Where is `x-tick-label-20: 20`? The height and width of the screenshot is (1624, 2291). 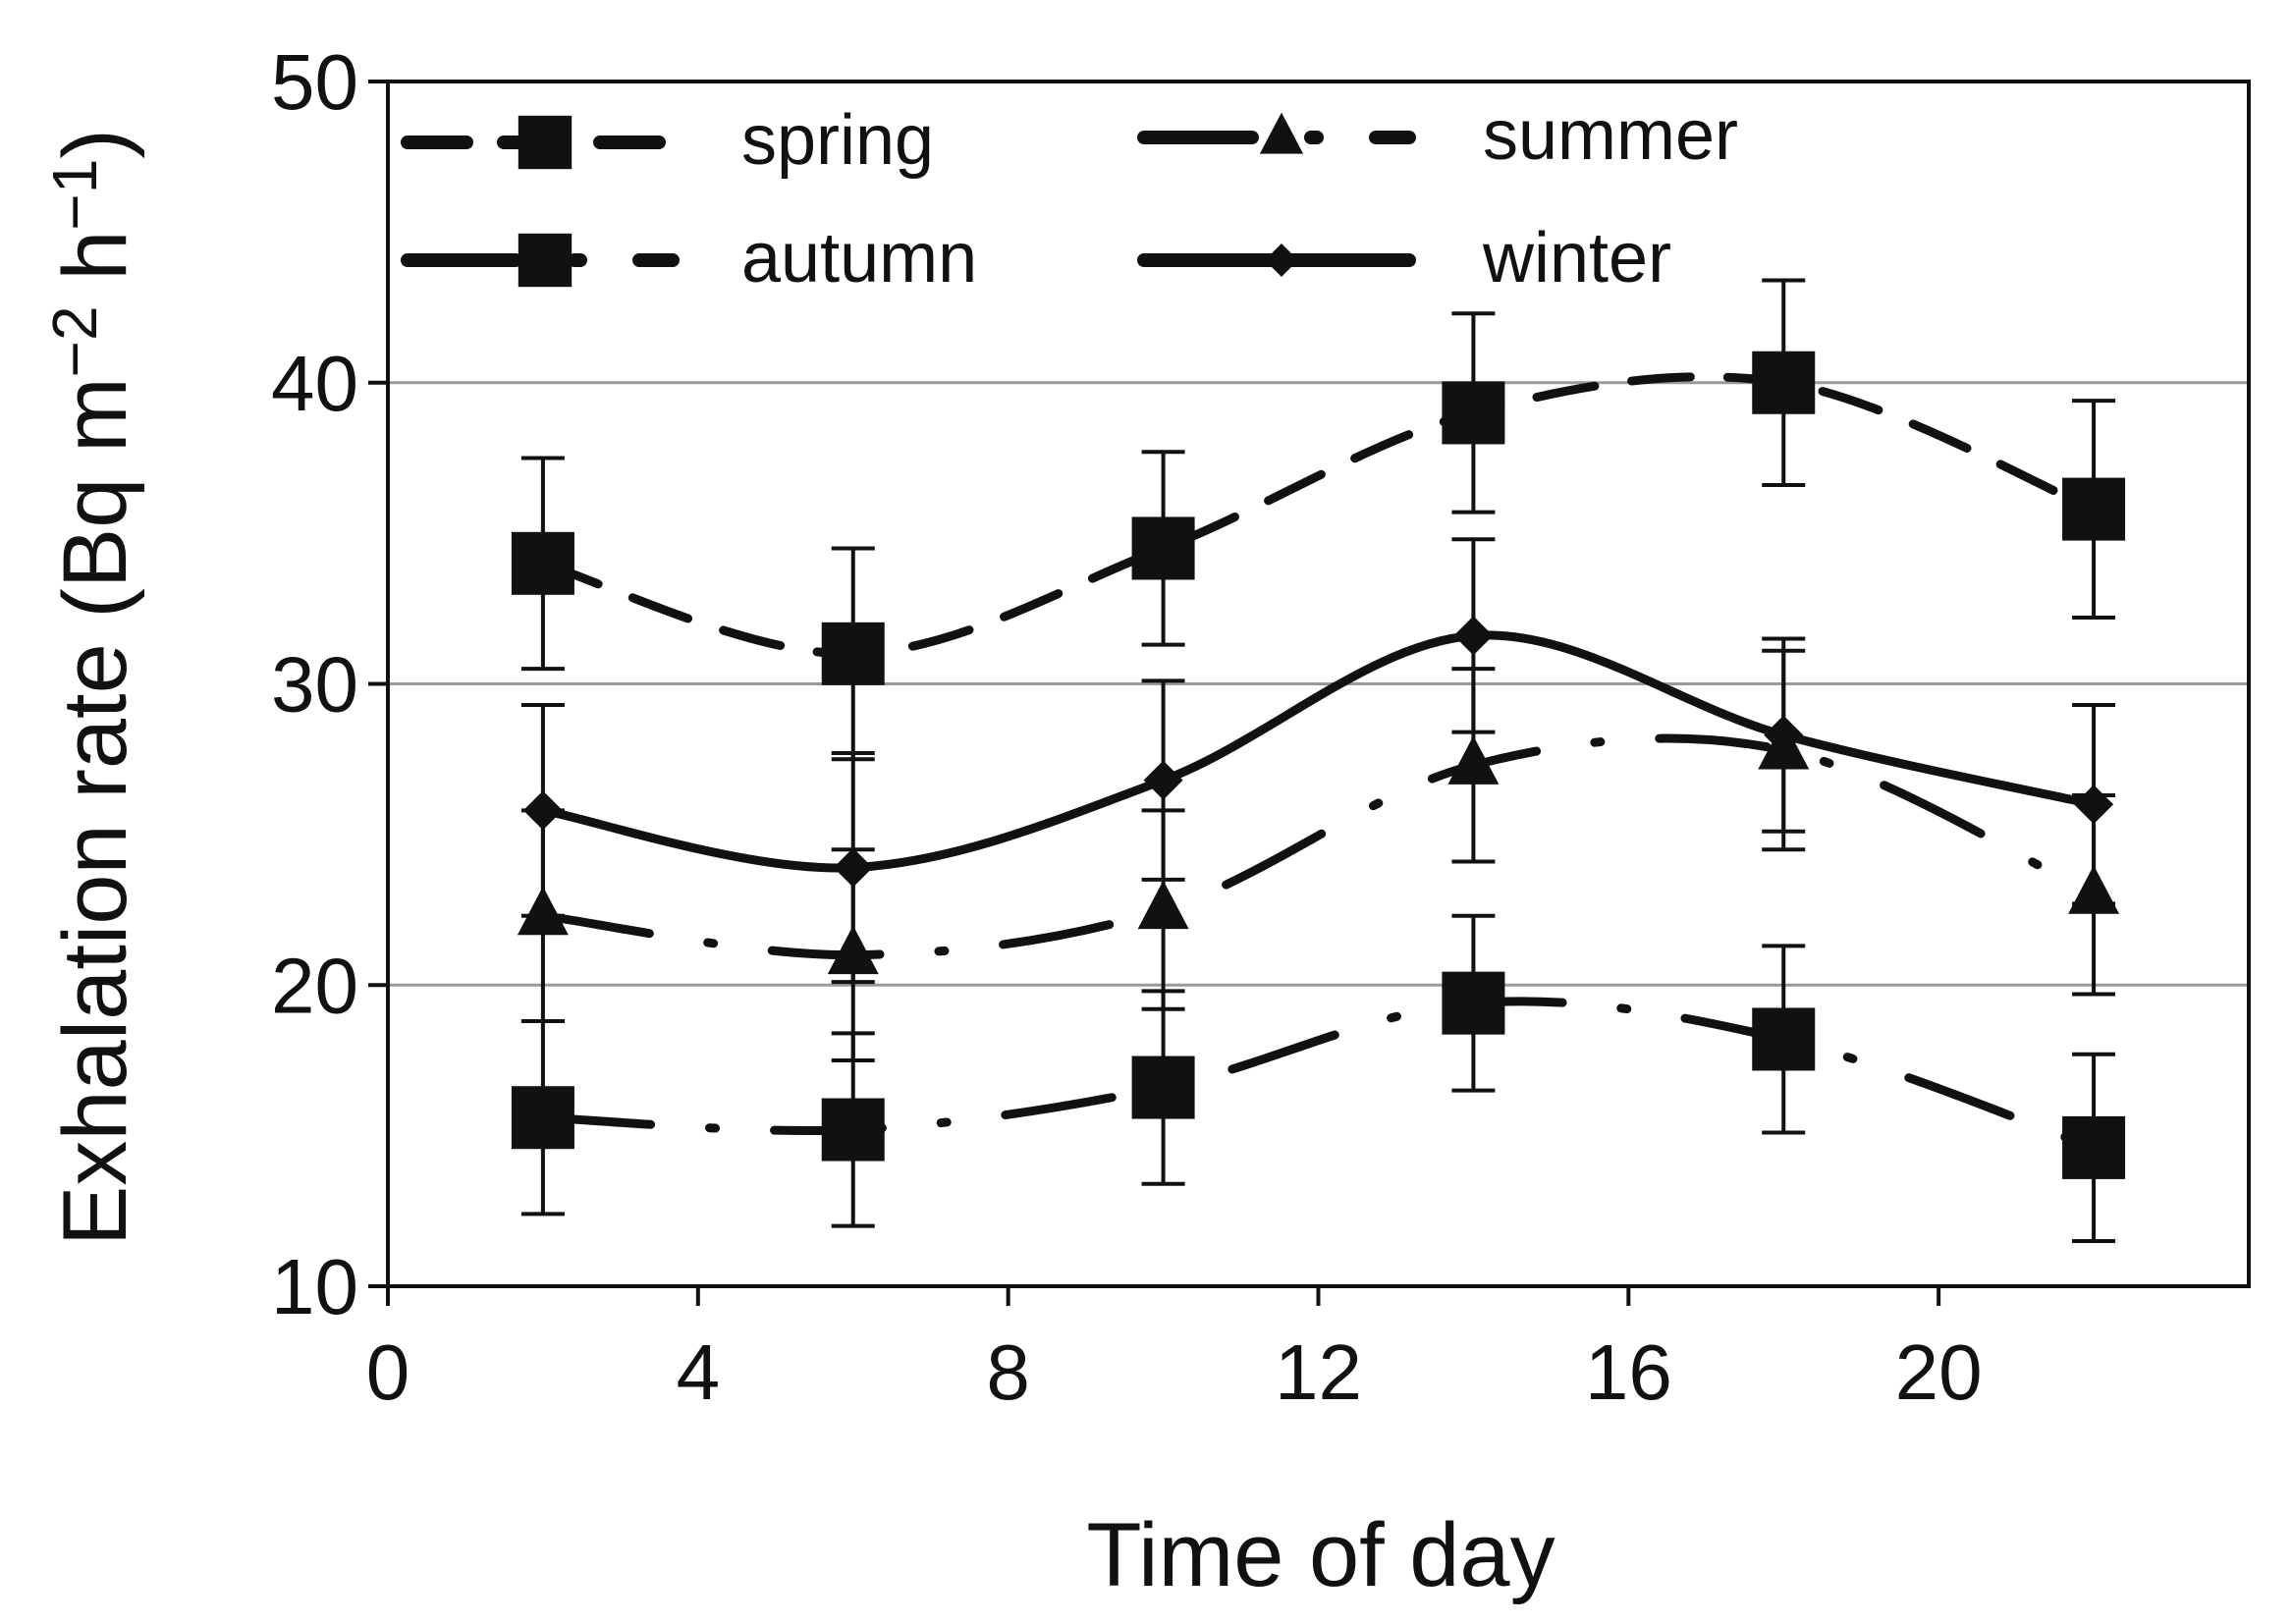
x-tick-label-20: 20 is located at coordinates (1939, 1372).